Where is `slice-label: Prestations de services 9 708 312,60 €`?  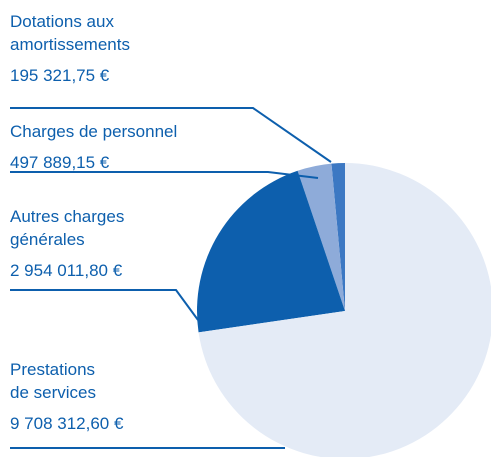 slice-label: Prestations de services 9 708 312,60 € is located at coordinates (66, 396).